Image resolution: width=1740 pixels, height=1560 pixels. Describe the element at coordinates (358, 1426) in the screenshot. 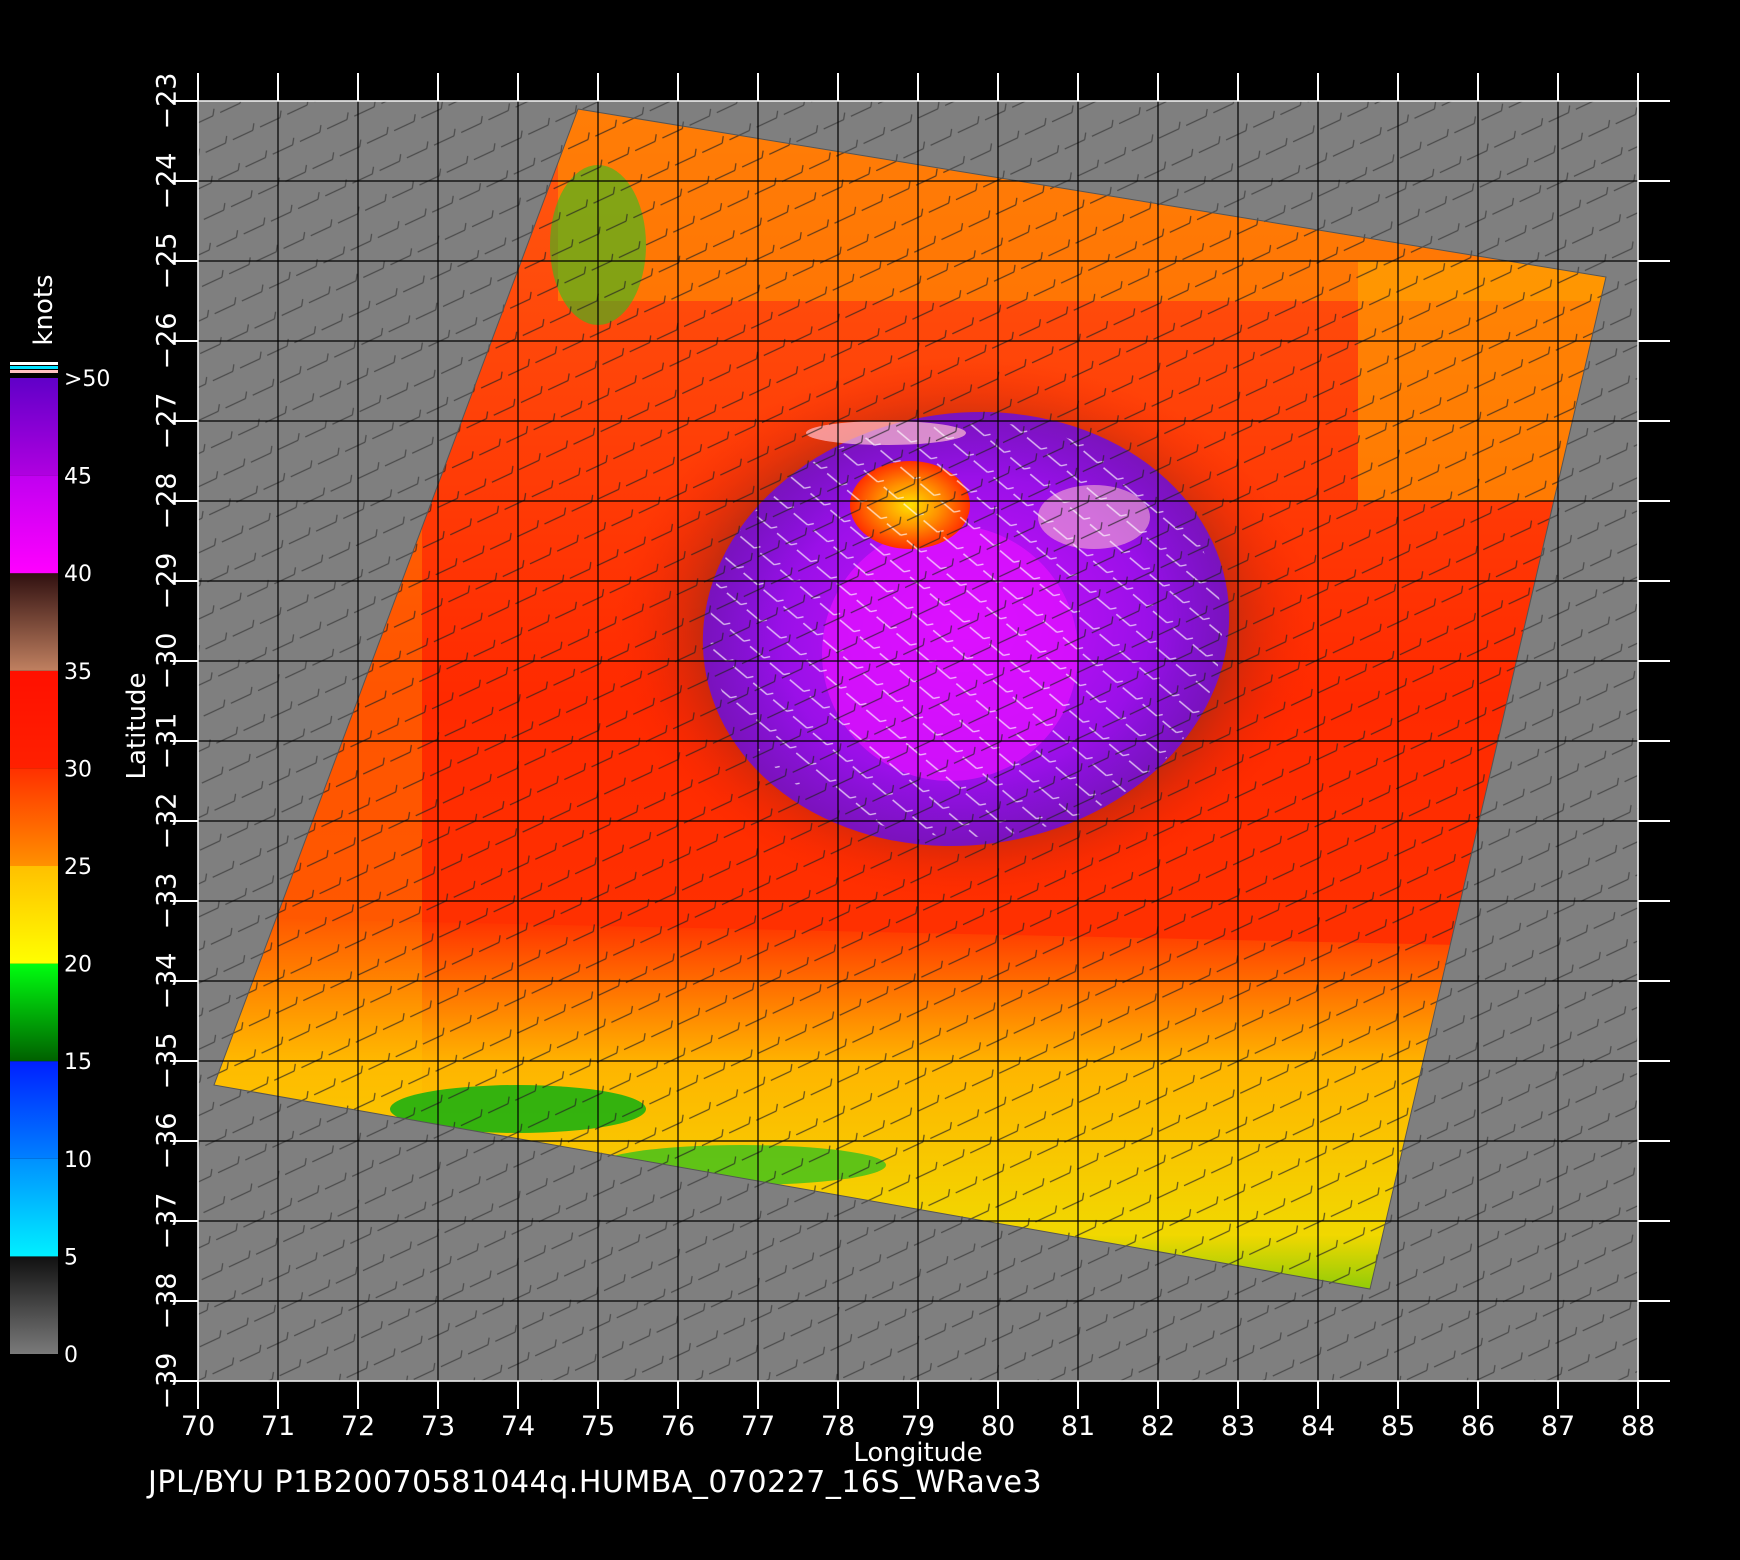

I see `x-tick-label: 72` at that location.